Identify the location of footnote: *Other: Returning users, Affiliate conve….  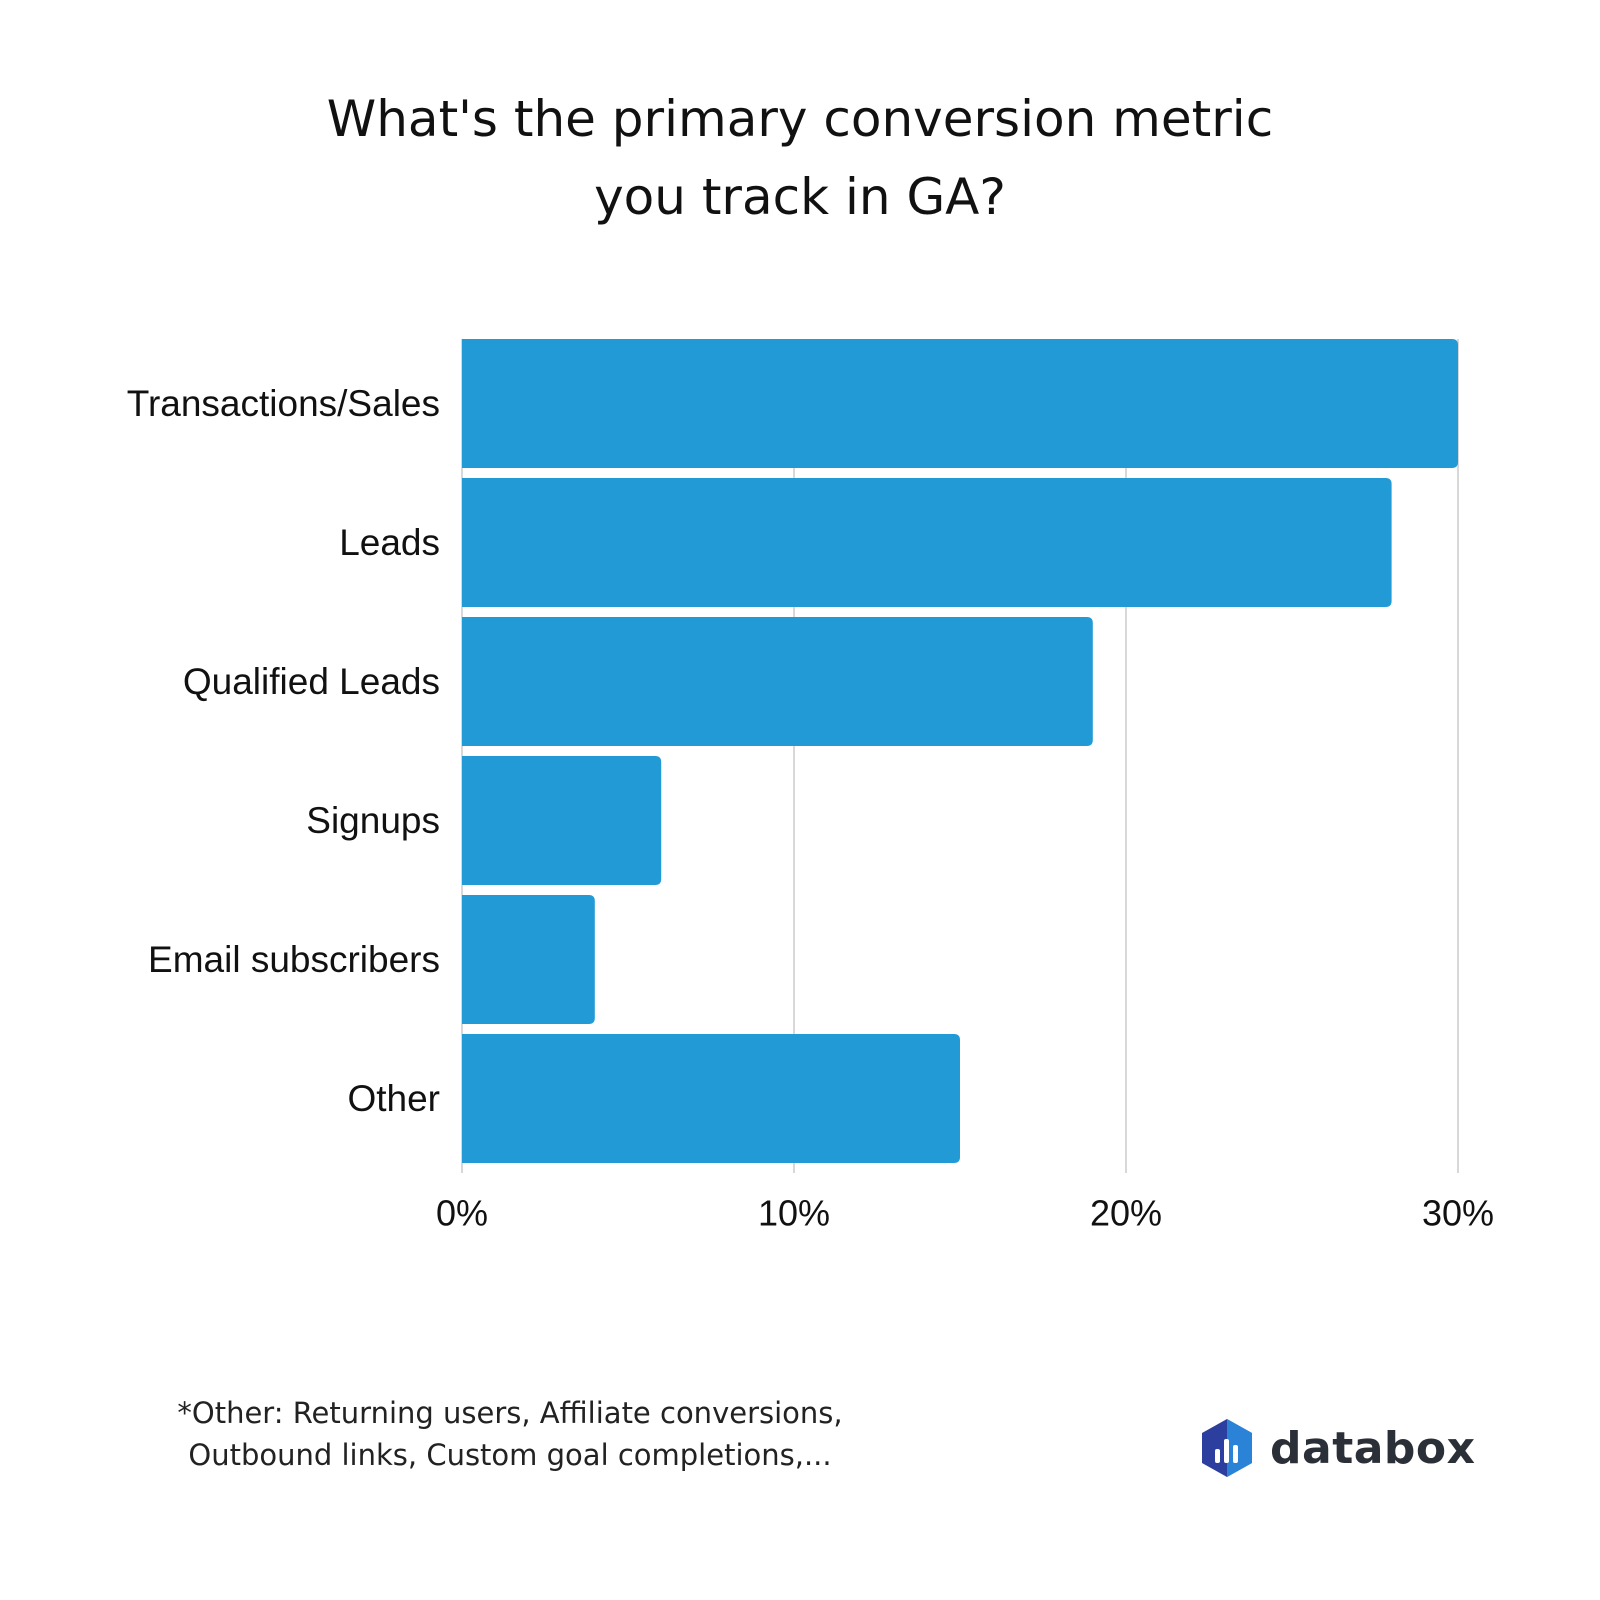
(510, 1434).